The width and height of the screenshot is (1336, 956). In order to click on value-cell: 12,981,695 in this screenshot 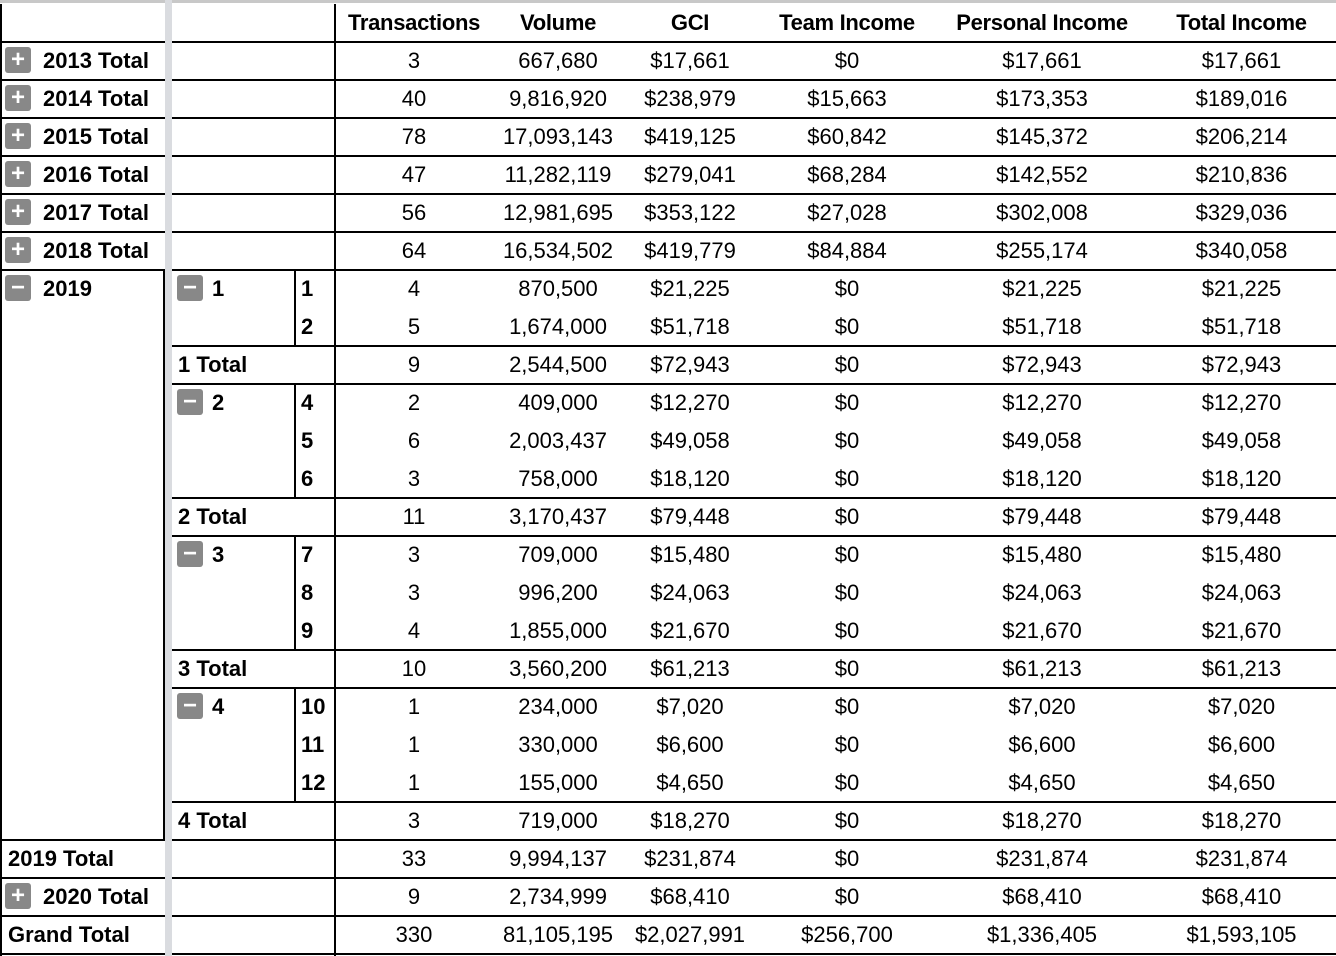, I will do `click(558, 212)`.